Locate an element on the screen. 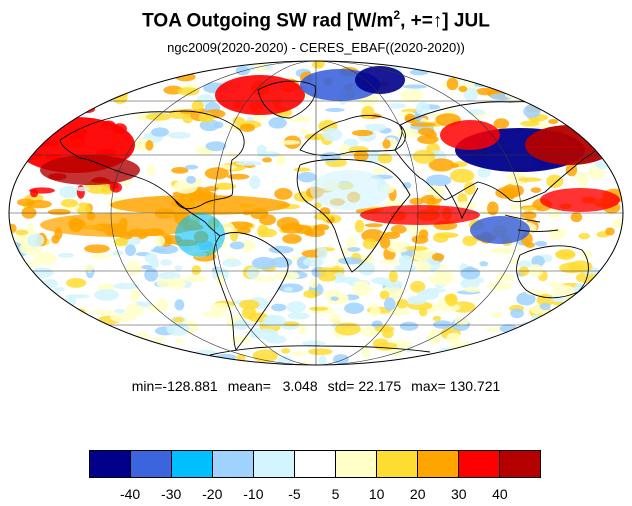 Image resolution: width=632 pixels, height=506 pixels. colorbar-tick-label: -40 is located at coordinates (130, 494).